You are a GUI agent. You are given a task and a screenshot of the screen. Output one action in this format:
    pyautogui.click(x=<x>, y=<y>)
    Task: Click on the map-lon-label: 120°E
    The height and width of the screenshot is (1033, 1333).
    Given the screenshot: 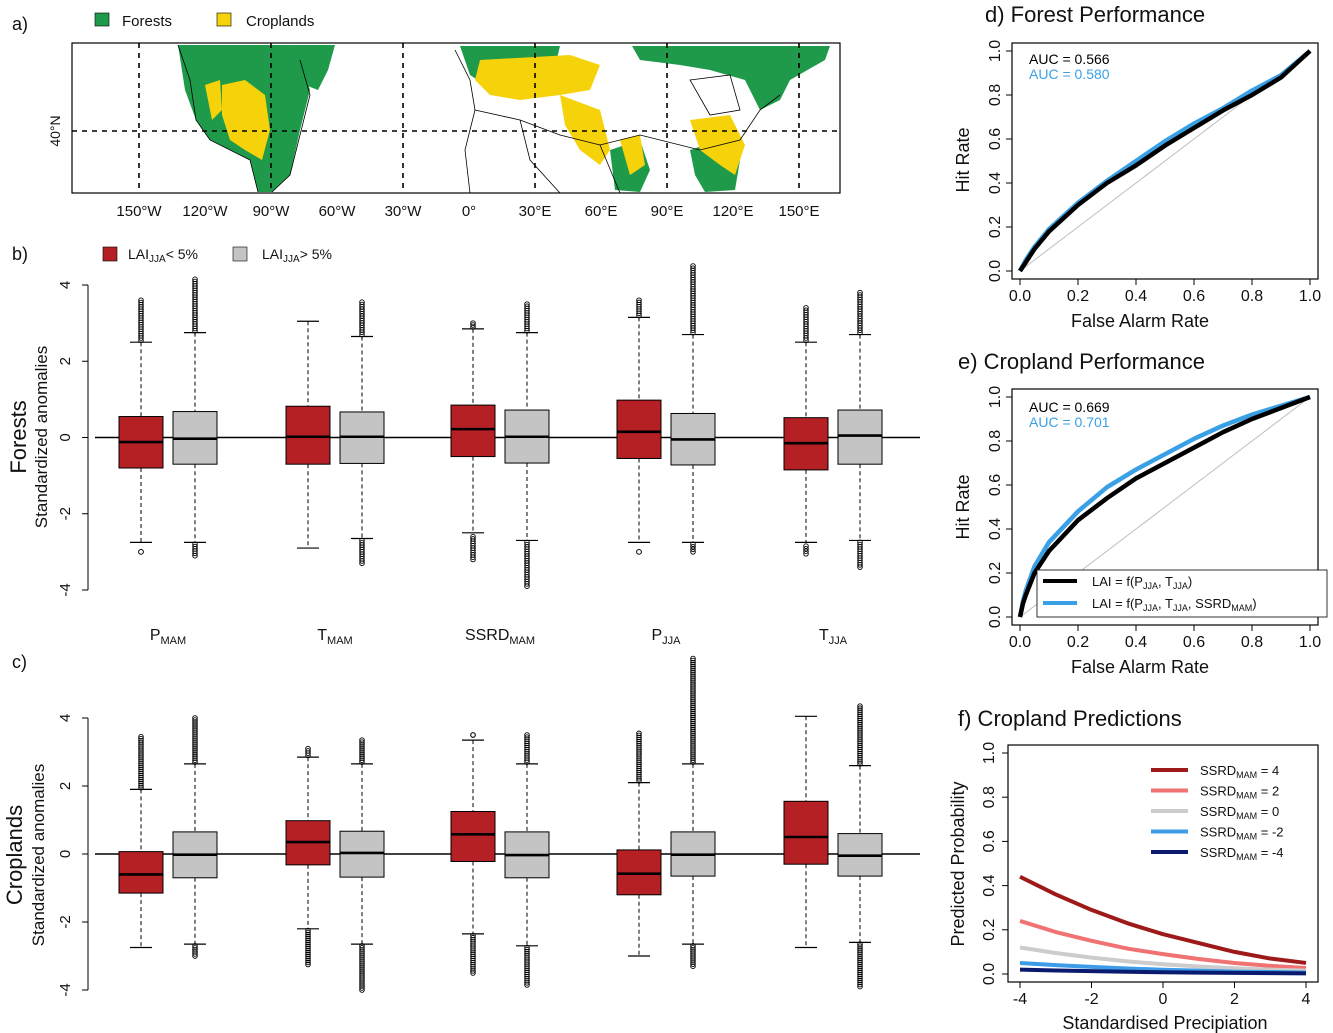 What is the action you would take?
    pyautogui.click(x=732, y=211)
    